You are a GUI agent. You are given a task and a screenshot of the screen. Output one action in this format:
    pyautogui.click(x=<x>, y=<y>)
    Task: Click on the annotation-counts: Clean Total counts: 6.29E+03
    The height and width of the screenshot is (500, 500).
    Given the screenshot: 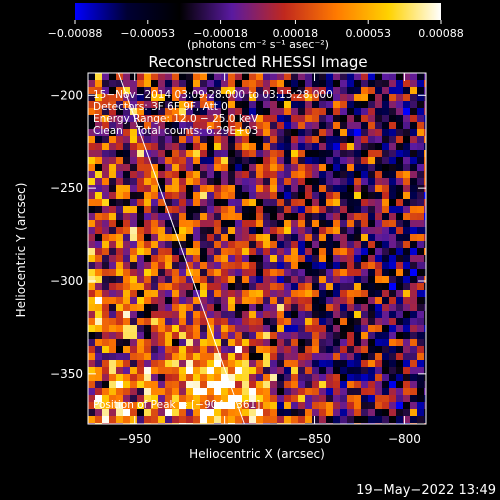 What is the action you would take?
    pyautogui.click(x=175, y=131)
    